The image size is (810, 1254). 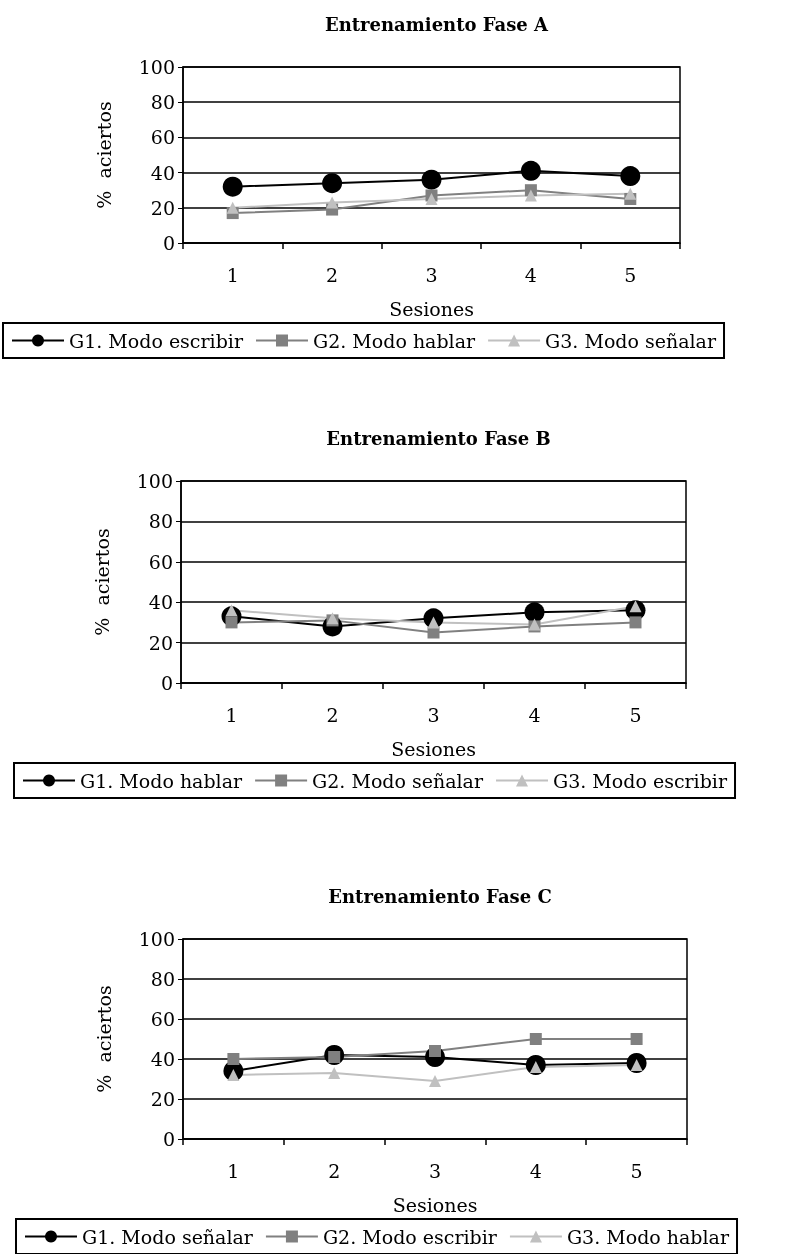 What do you see at coordinates (438, 438) in the screenshot?
I see `chart-title: Entrenamiento Fase B` at bounding box center [438, 438].